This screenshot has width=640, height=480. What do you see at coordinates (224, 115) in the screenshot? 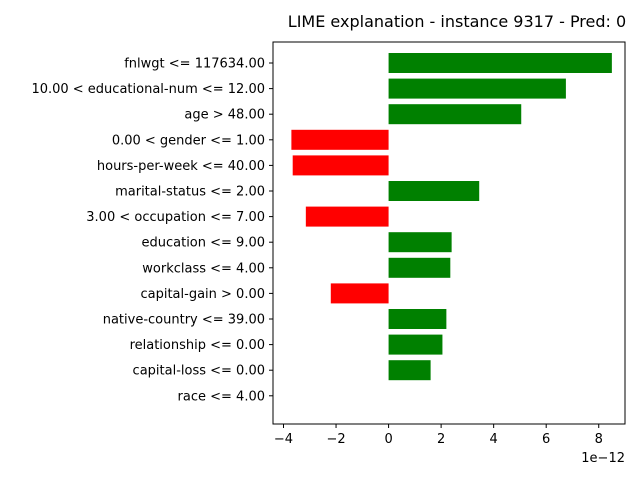
I see `y-tick-label: age > 48.00` at bounding box center [224, 115].